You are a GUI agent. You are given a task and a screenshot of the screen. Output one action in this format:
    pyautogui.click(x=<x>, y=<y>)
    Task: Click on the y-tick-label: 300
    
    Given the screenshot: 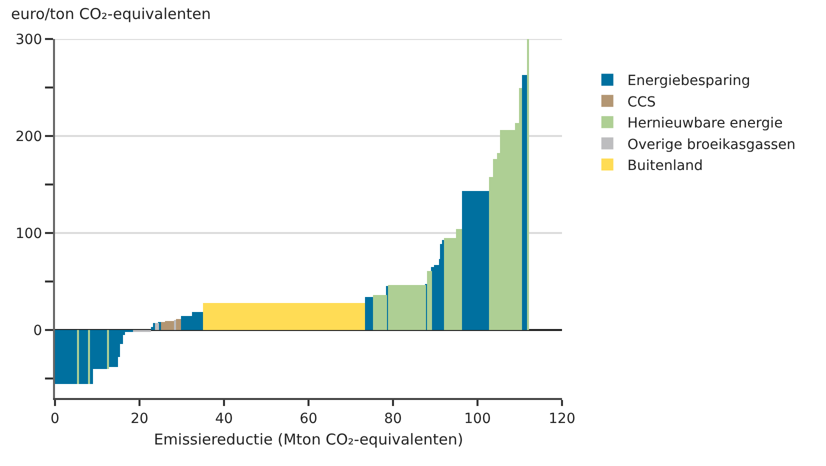 What is the action you would take?
    pyautogui.click(x=28, y=40)
    